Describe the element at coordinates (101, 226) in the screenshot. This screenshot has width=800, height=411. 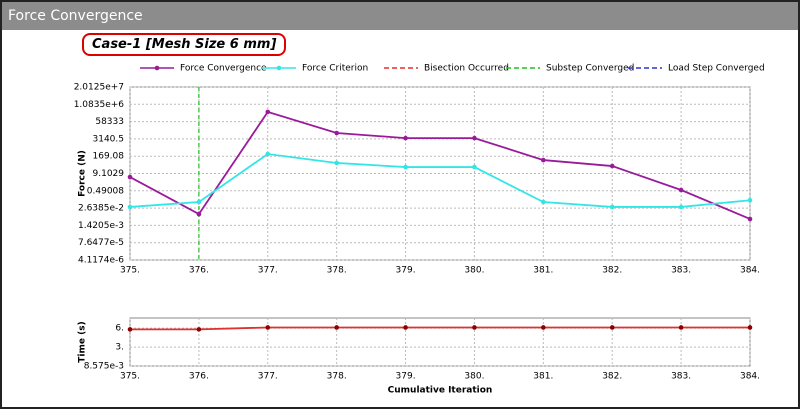
I see `y-tick-label: 1.4205e-3` at that location.